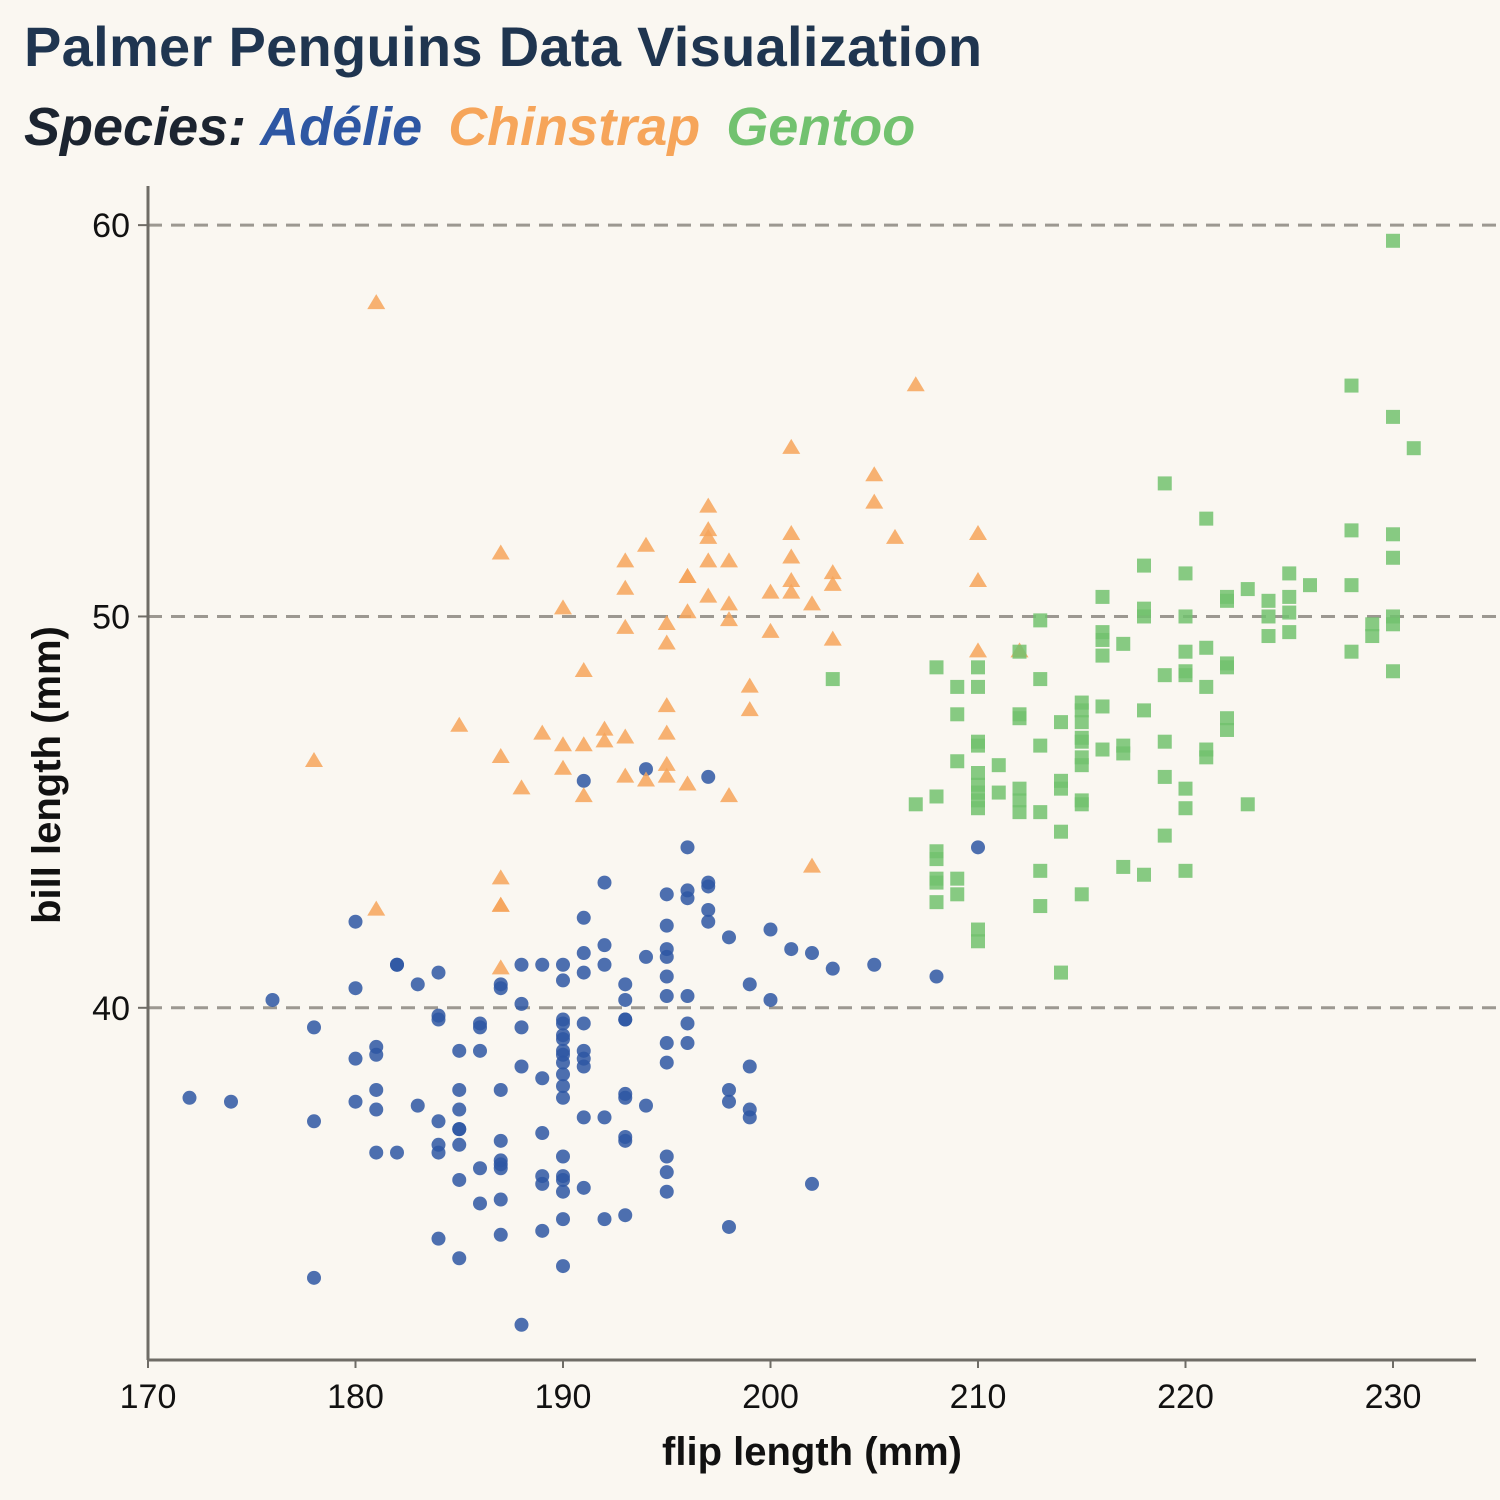  Describe the element at coordinates (47, 775) in the screenshot. I see `y-axis-label: bill length (mm)` at that location.